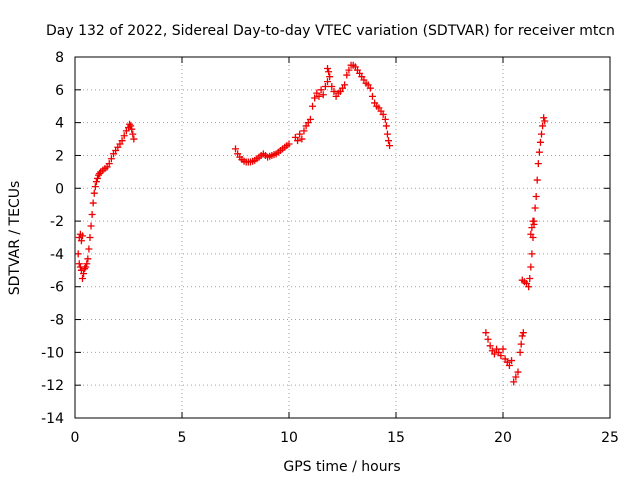  Describe the element at coordinates (15, 238) in the screenshot. I see `y-axis-label: SDTVAR / TECUs` at that location.